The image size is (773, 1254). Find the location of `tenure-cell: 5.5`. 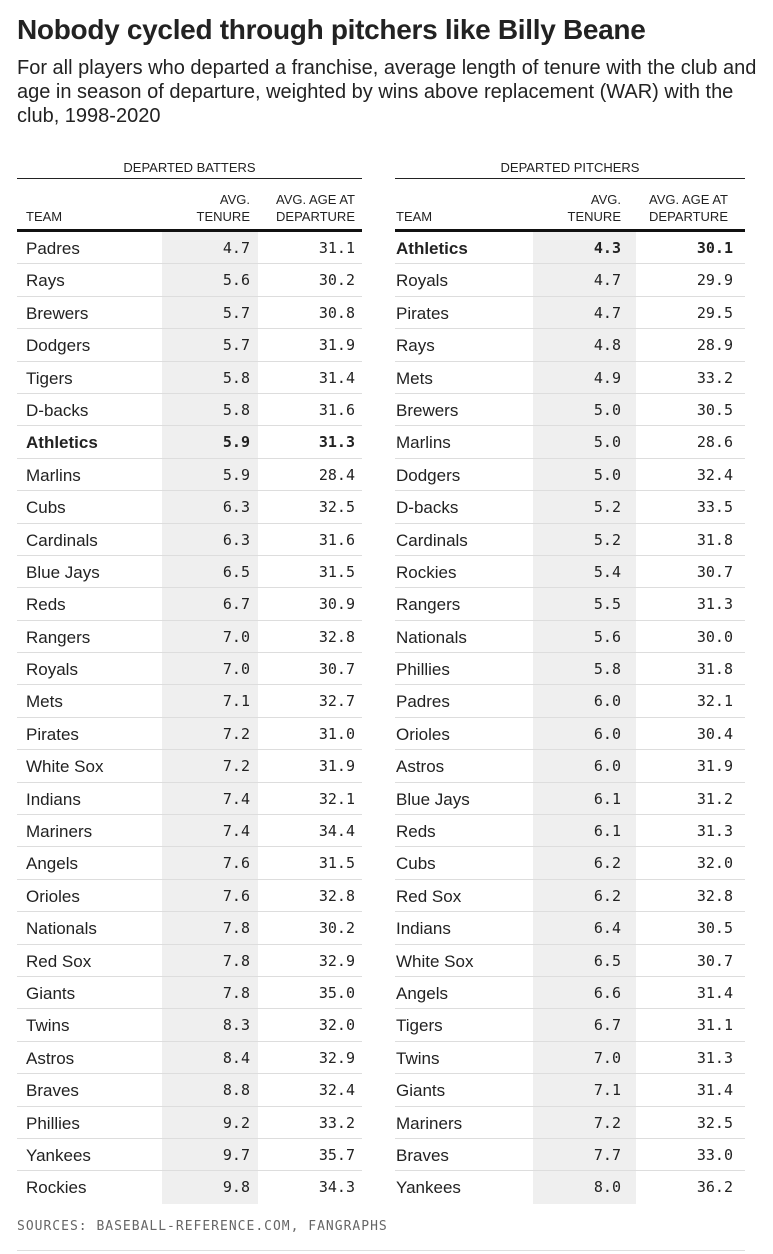

tenure-cell: 5.5 is located at coordinates (607, 604).